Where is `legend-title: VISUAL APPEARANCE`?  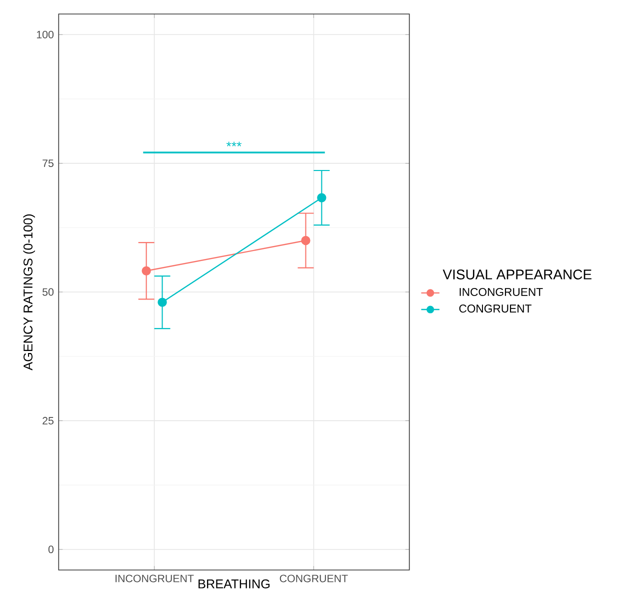 legend-title: VISUAL APPEARANCE is located at coordinates (517, 275).